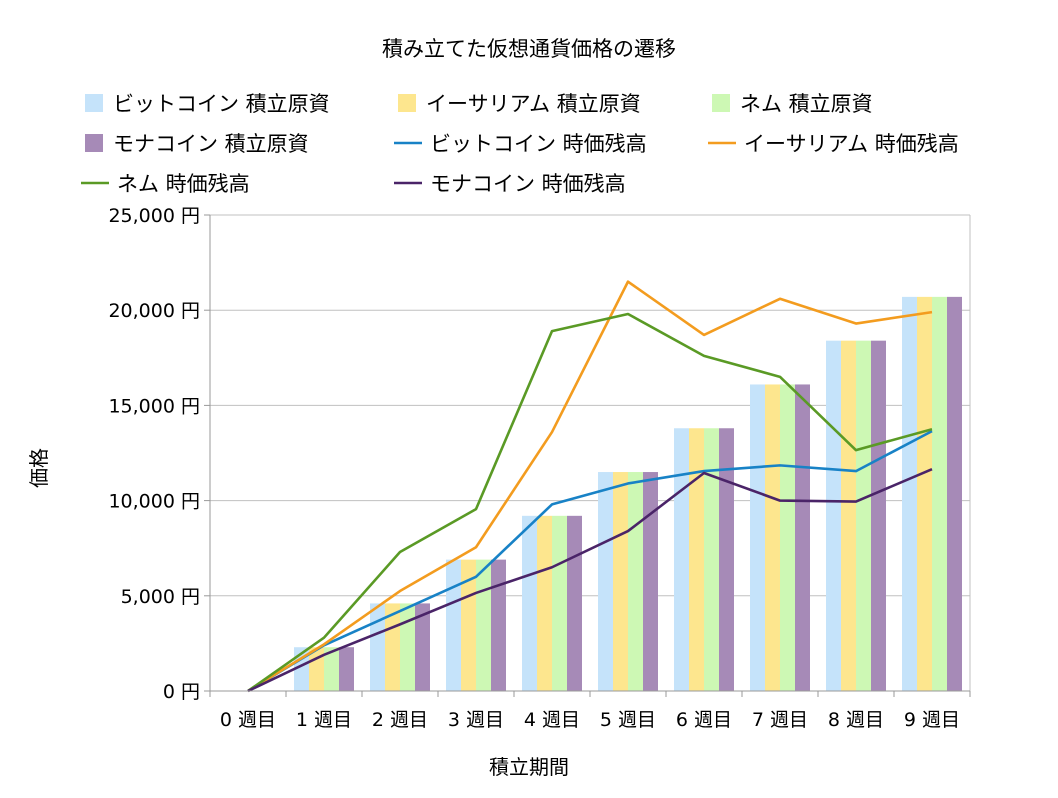 The height and width of the screenshot is (798, 1058). I want to click on y-tick-label: 5,000 円, so click(160, 597).